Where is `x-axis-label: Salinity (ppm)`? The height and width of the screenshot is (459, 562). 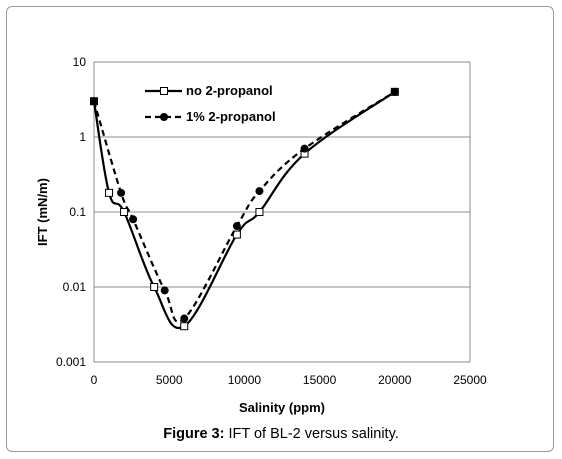
x-axis-label: Salinity (ppm) is located at coordinates (282, 407).